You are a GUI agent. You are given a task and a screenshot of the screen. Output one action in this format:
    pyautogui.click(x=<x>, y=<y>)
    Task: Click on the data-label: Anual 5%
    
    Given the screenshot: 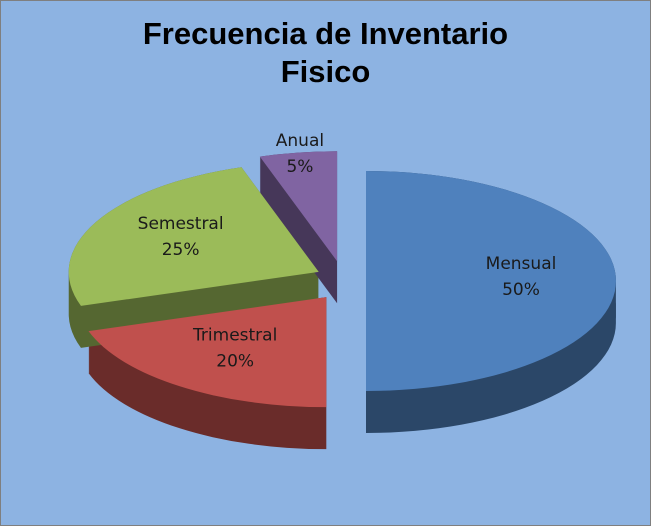 What is the action you would take?
    pyautogui.click(x=300, y=154)
    